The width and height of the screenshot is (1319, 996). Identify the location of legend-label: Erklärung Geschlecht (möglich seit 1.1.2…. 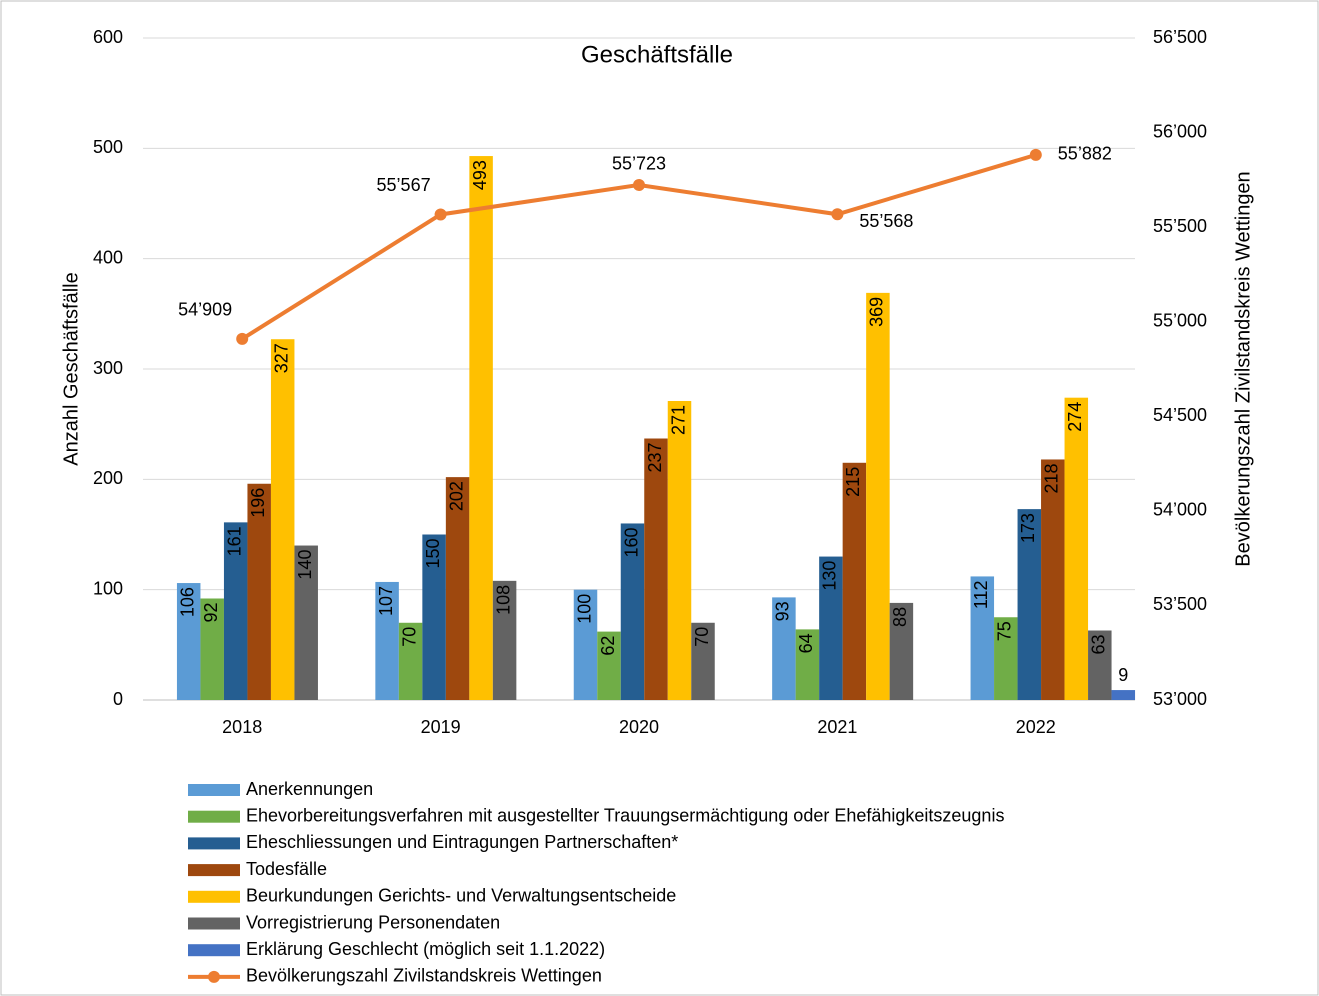
(425, 949).